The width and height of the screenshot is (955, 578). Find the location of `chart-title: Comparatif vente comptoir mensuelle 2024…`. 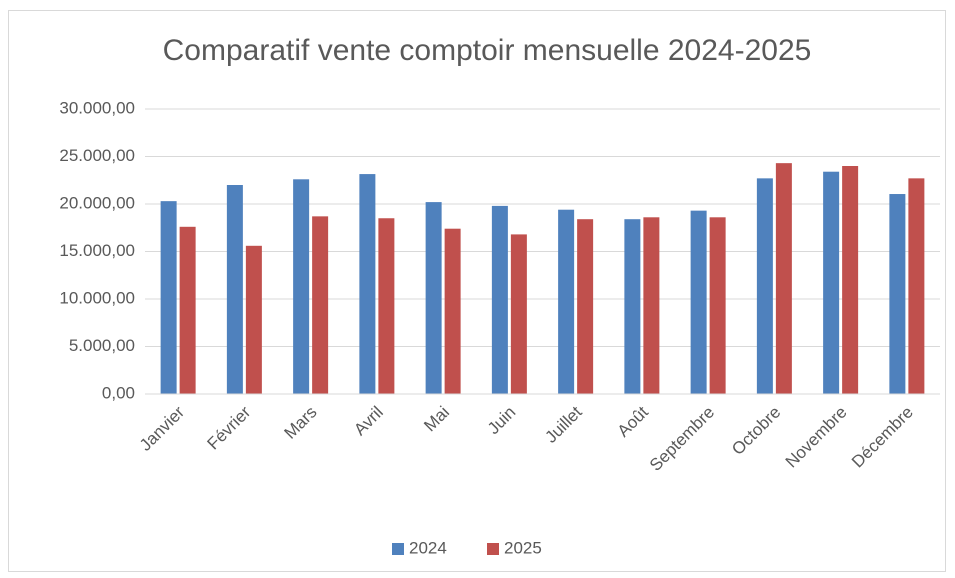

chart-title: Comparatif vente comptoir mensuelle 2024… is located at coordinates (487, 50).